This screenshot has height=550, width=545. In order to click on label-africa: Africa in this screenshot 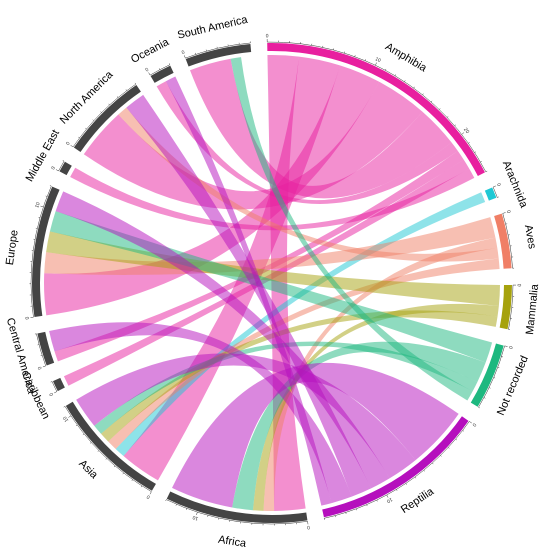, I will do `click(232, 542)`.